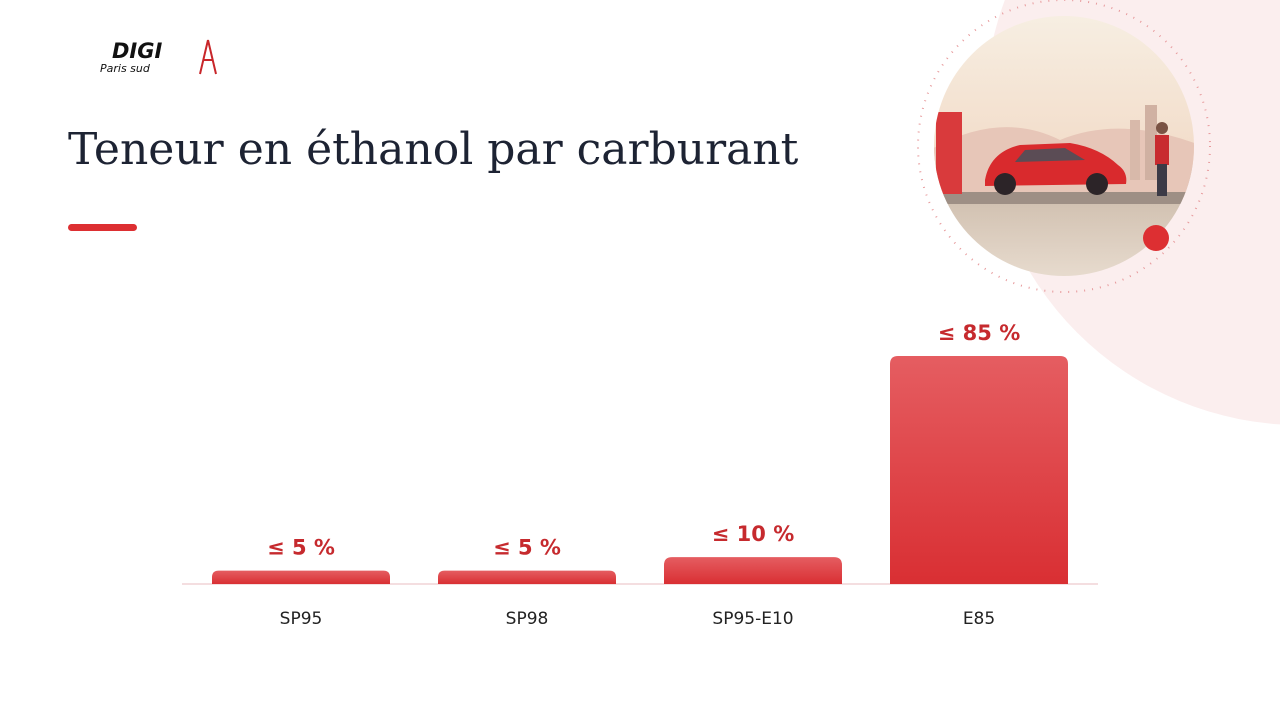 The height and width of the screenshot is (720, 1280). What do you see at coordinates (1064, 146) in the screenshot?
I see `dotted-ring` at bounding box center [1064, 146].